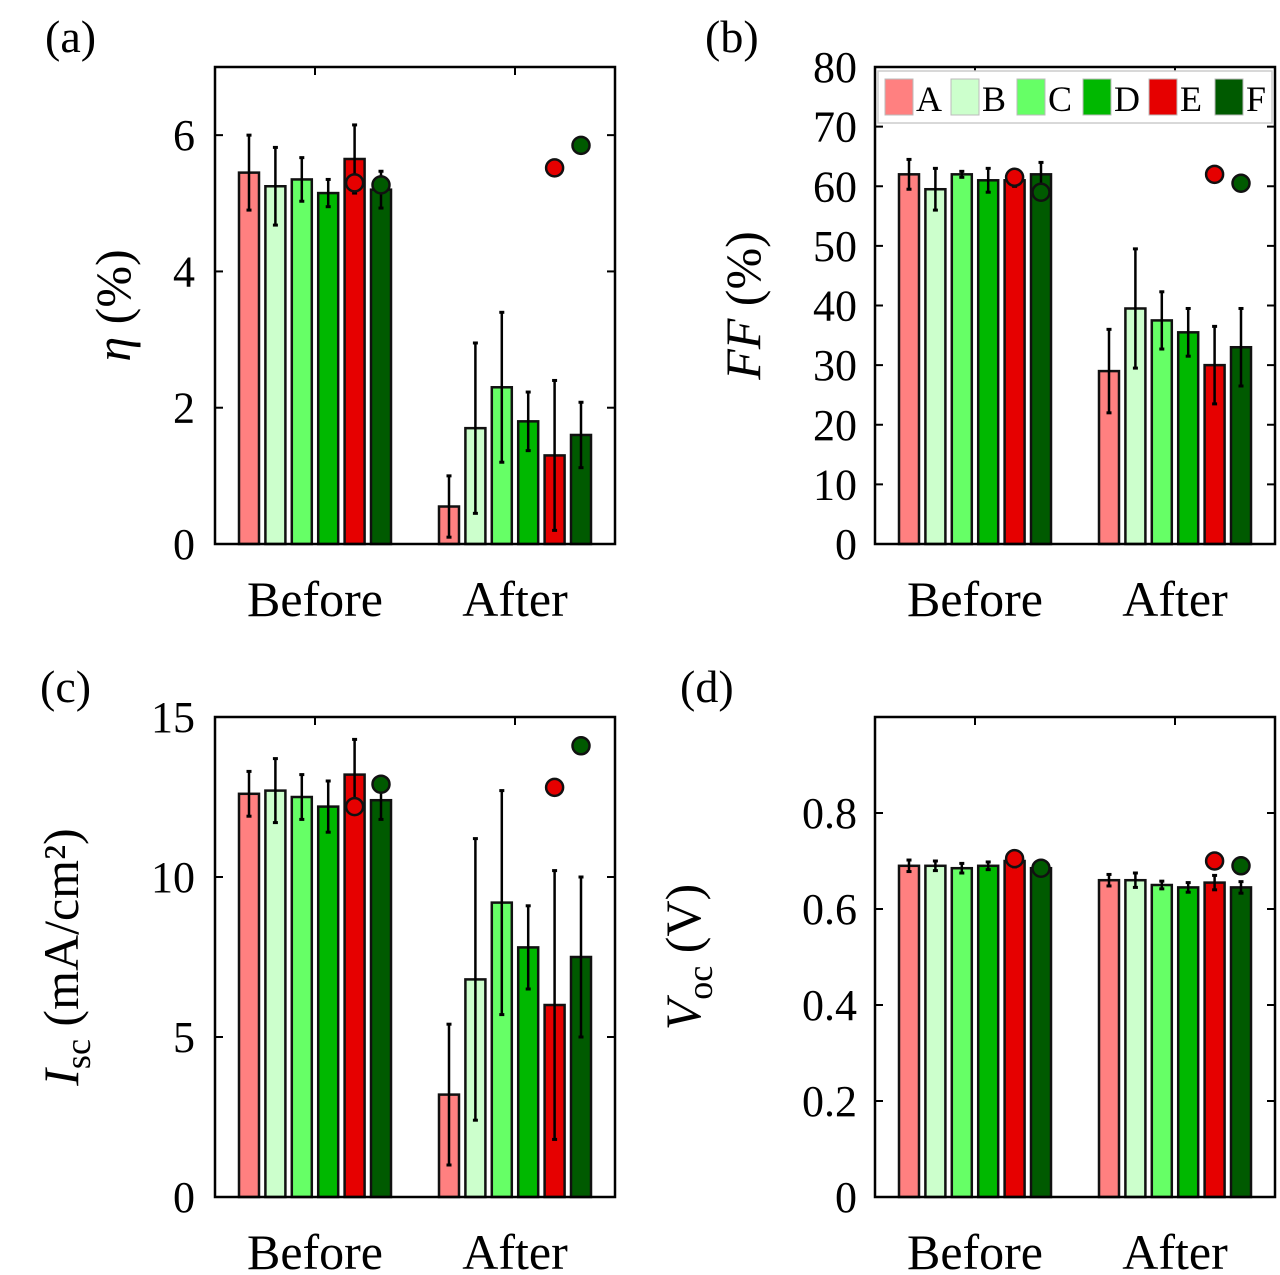 The height and width of the screenshot is (1275, 1280). I want to click on bar-F-after, so click(1241, 1042).